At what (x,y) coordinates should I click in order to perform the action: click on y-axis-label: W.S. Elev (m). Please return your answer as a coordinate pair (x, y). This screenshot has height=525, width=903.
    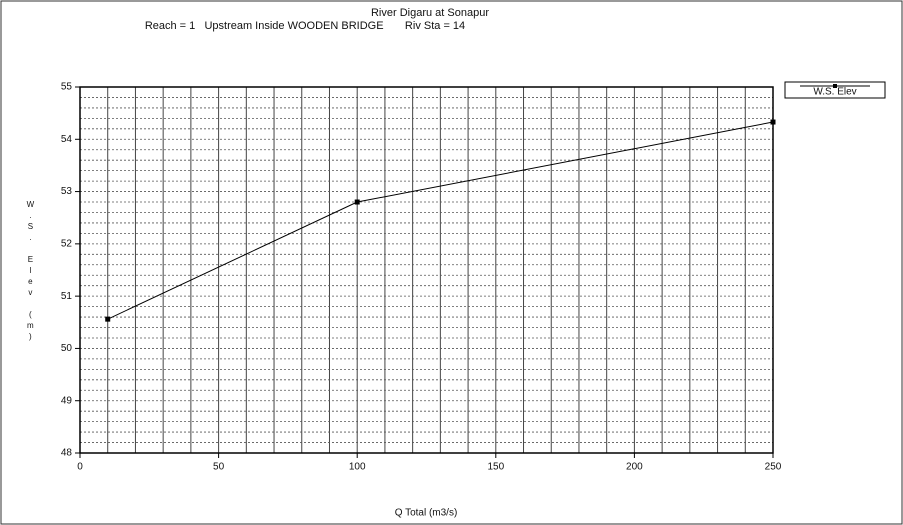
    Looking at the image, I should click on (30, 271).